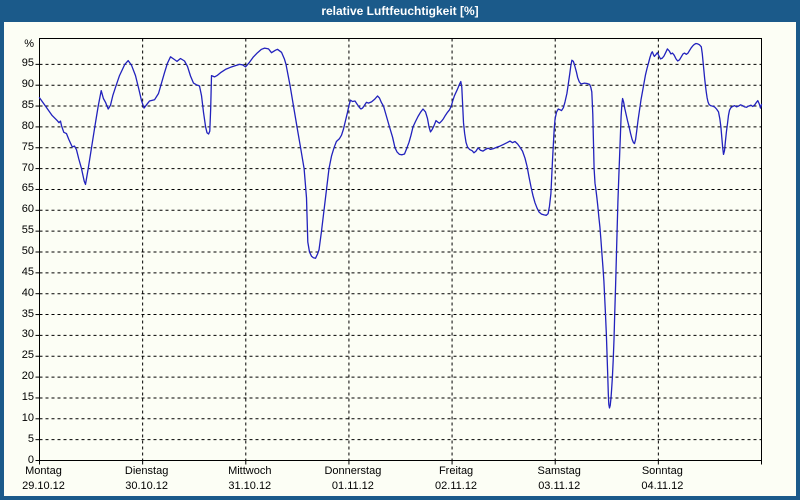 This screenshot has width=800, height=500. What do you see at coordinates (27, 230) in the screenshot?
I see `y-tick-label: 55` at bounding box center [27, 230].